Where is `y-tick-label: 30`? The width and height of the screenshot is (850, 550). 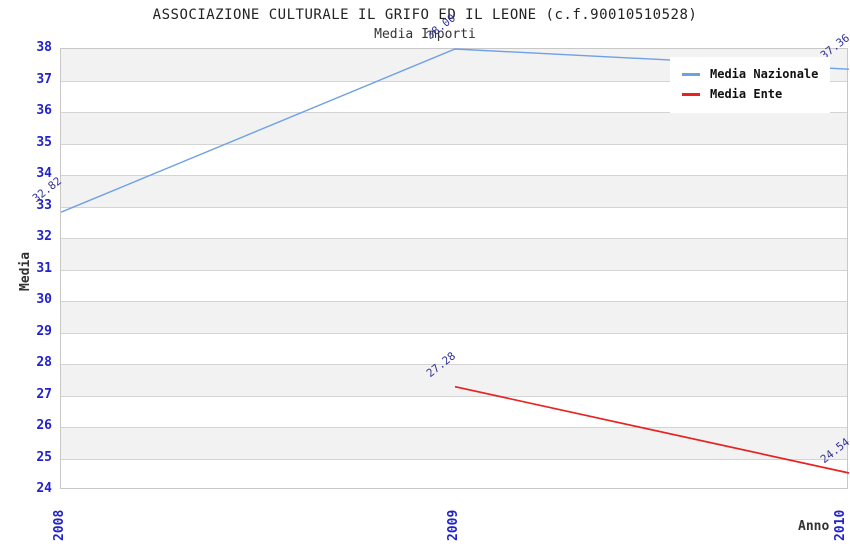 y-tick-label: 30 is located at coordinates (44, 299).